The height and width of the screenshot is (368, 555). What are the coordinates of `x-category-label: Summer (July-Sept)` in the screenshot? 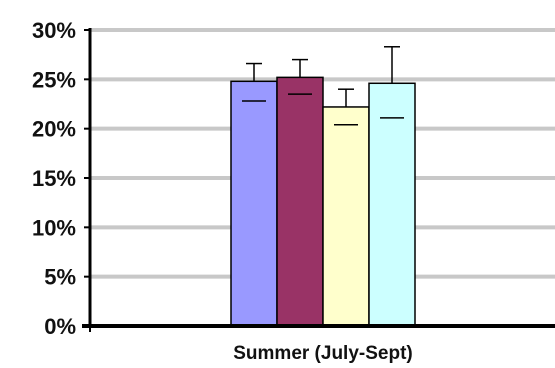 It's located at (322, 353).